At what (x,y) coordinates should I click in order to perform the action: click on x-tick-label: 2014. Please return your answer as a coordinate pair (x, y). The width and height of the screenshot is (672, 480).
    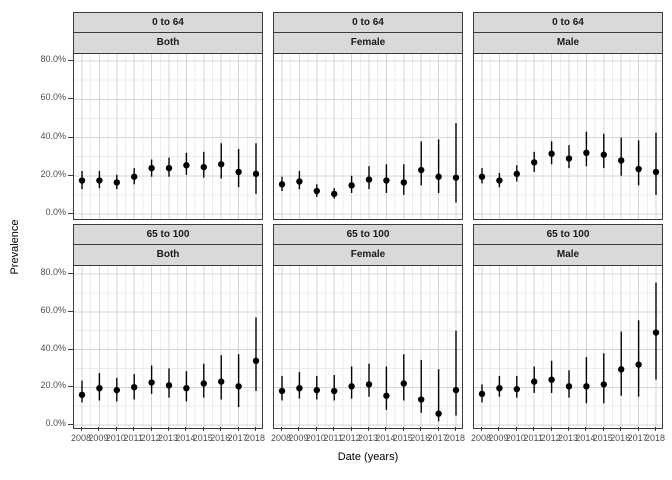
    Looking at the image, I should click on (585, 438).